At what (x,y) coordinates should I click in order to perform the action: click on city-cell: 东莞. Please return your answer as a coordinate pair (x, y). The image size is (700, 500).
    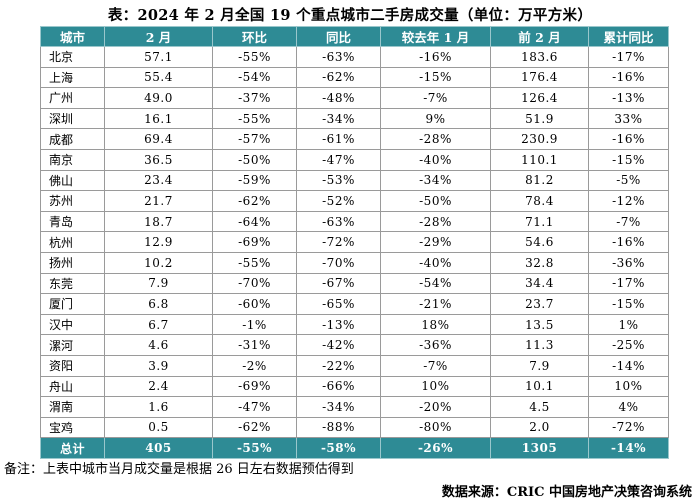
    Looking at the image, I should click on (72, 283).